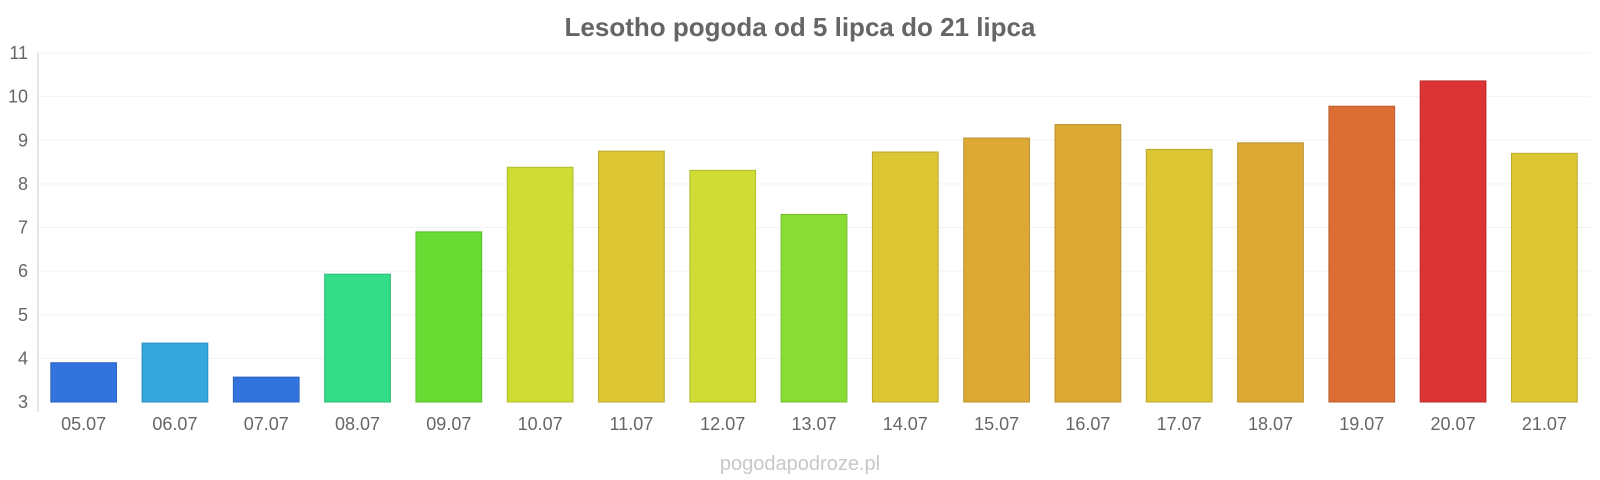  What do you see at coordinates (540, 424) in the screenshot?
I see `x-tick-label: 10.07` at bounding box center [540, 424].